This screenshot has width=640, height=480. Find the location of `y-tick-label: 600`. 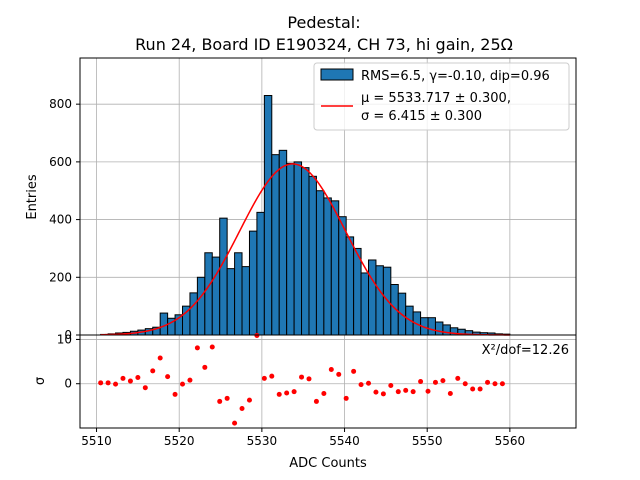

y-tick-label: 600 is located at coordinates (60, 162).